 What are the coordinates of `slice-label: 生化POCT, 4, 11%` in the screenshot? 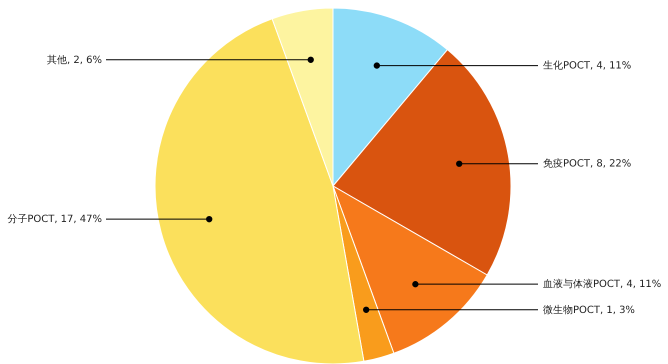 It's located at (587, 66).